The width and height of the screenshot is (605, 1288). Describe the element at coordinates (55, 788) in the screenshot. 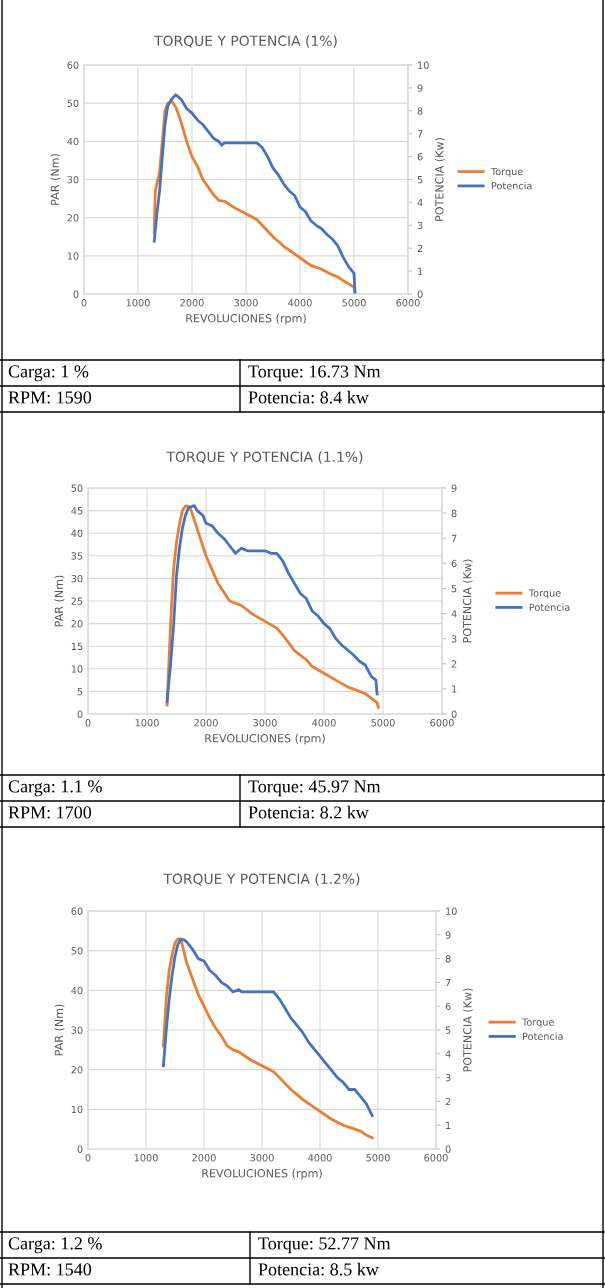

I see `text: Carga: 1.1 %` at that location.